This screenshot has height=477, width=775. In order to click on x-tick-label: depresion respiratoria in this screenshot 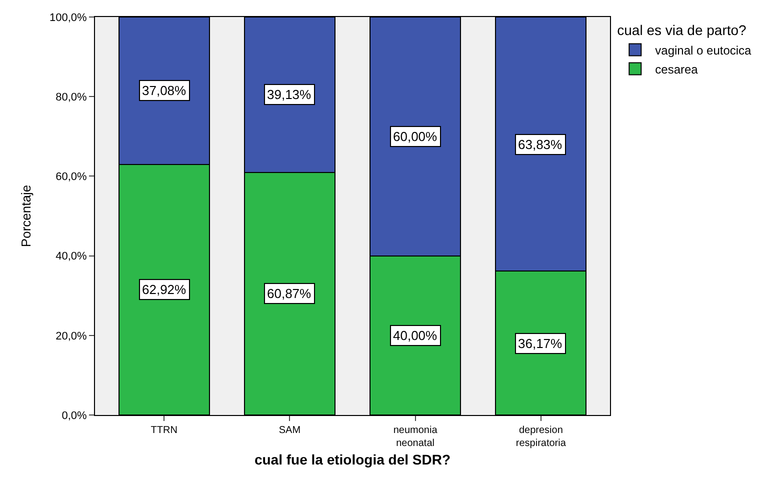, I will do `click(541, 437)`.